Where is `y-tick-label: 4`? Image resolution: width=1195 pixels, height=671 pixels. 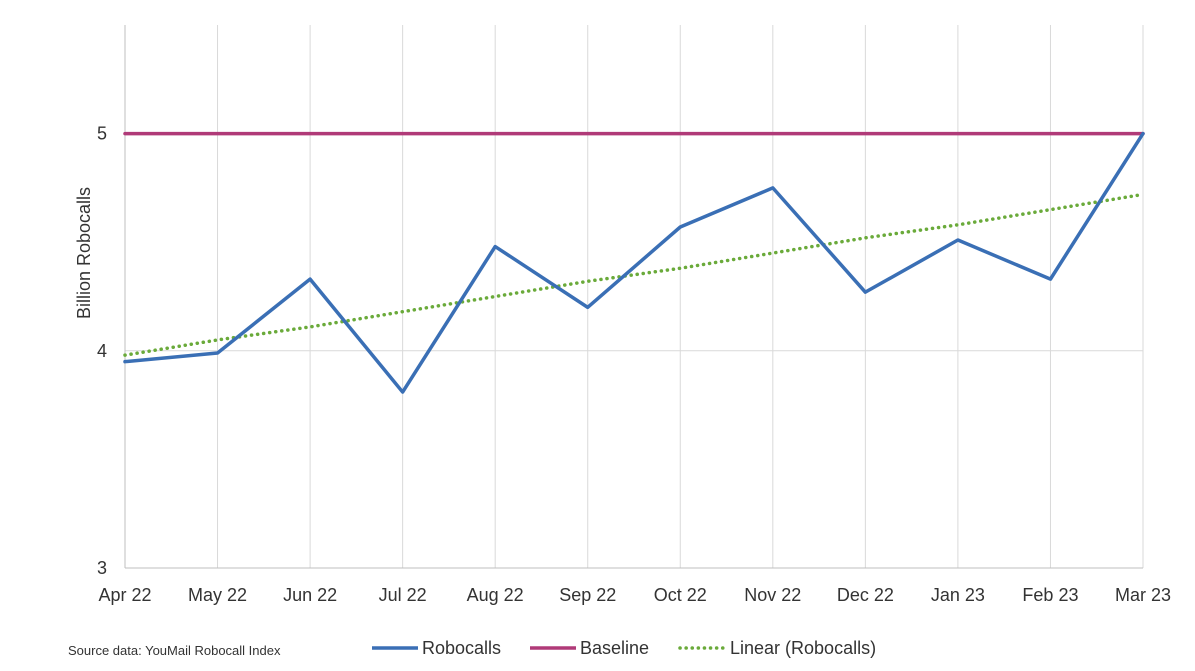
y-tick-label: 4 is located at coordinates (102, 351).